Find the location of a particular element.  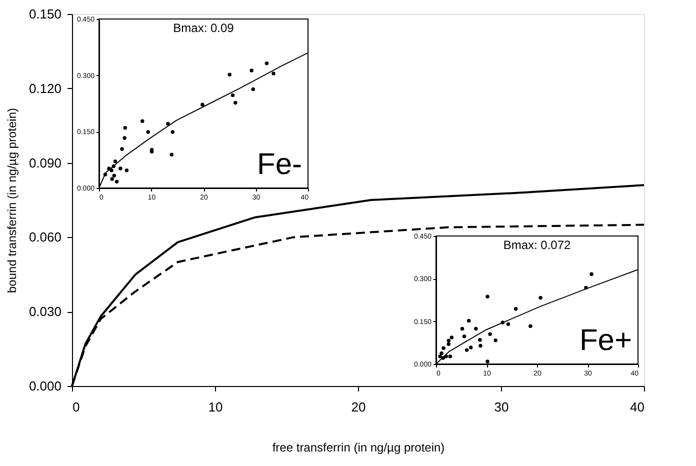

y-tick-label: 0.090 is located at coordinates (45, 162).